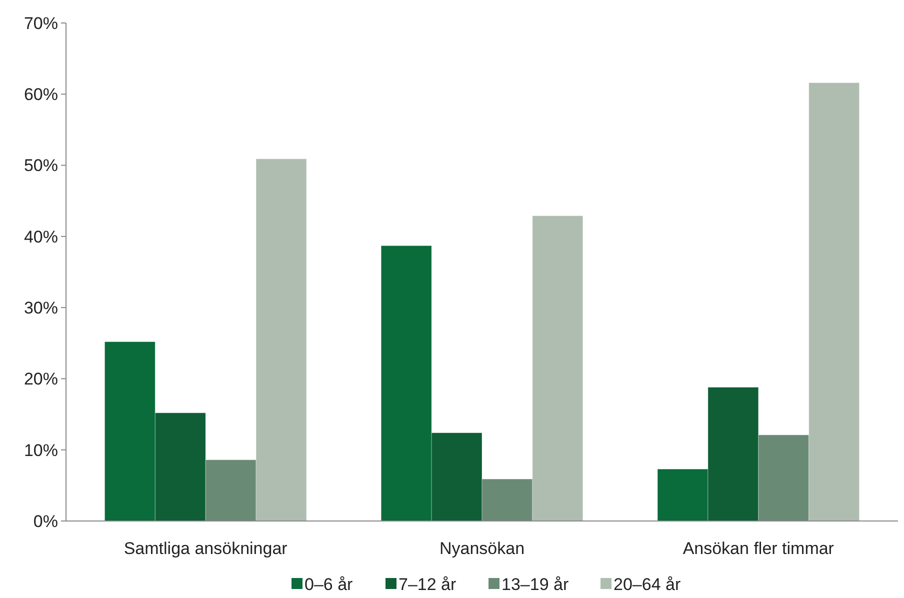  Describe the element at coordinates (535, 584) in the screenshot. I see `legend-label: 13–19 år` at that location.